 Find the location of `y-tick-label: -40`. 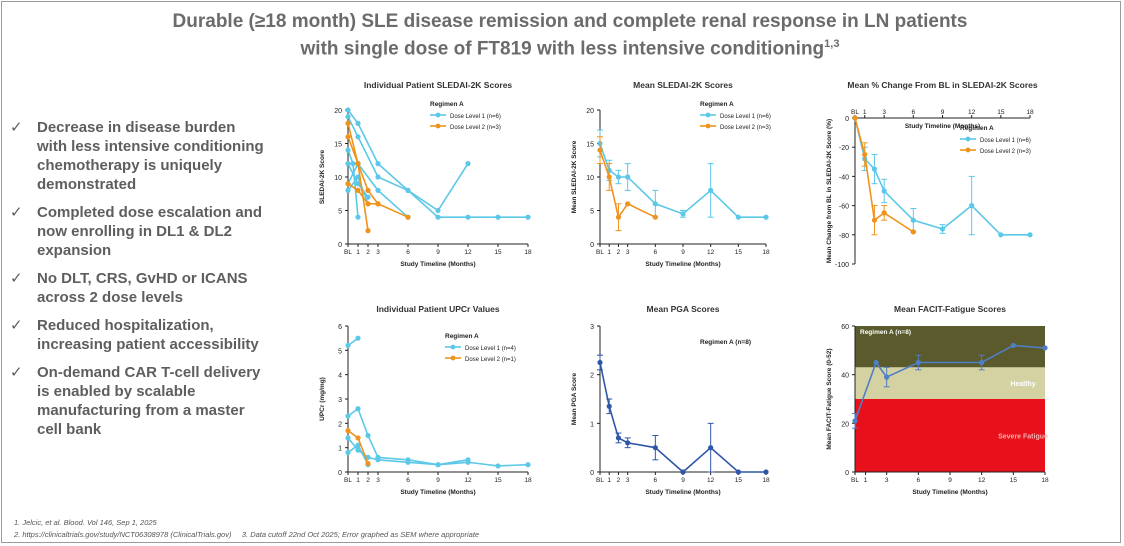

y-tick-label: -40 is located at coordinates (844, 177).